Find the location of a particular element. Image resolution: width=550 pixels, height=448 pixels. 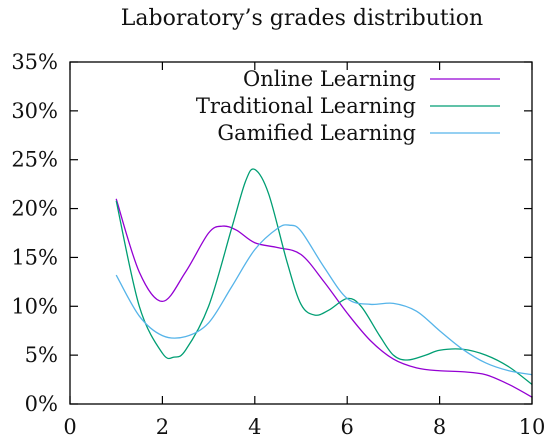

x-tick-label: 6 is located at coordinates (347, 427).